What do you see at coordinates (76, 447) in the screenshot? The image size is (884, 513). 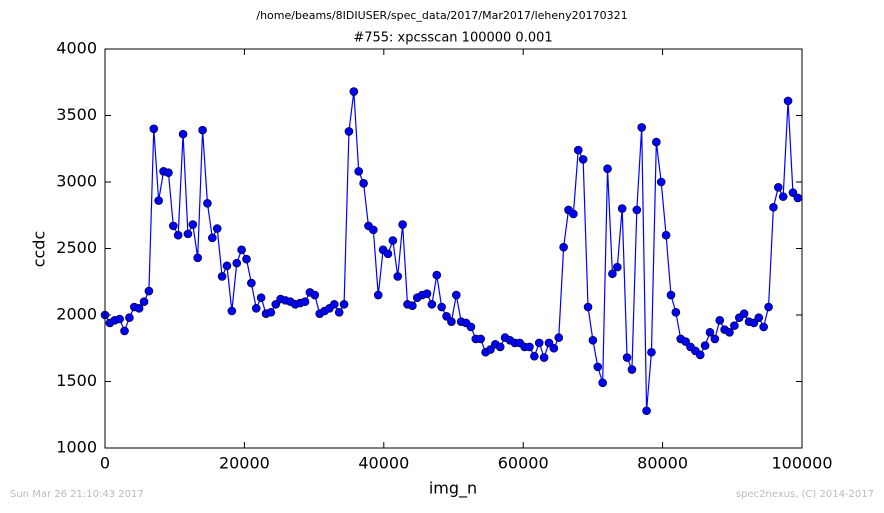 I see `y-tick-label: 1000` at bounding box center [76, 447].